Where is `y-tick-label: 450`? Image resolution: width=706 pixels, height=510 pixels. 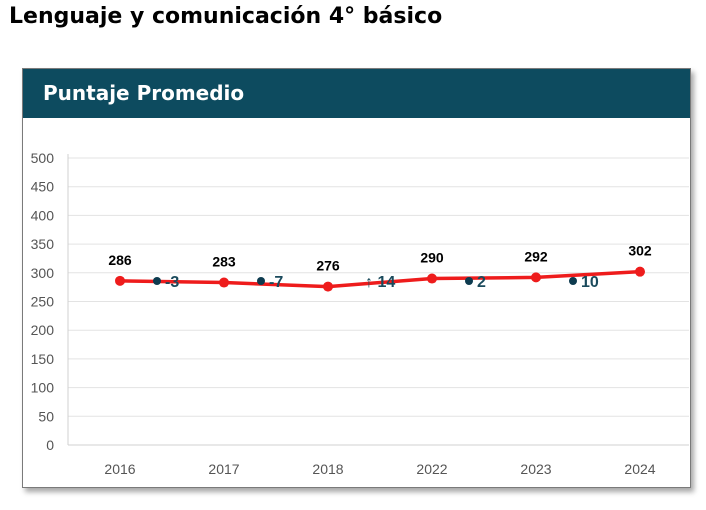
y-tick-label: 450 is located at coordinates (43, 187).